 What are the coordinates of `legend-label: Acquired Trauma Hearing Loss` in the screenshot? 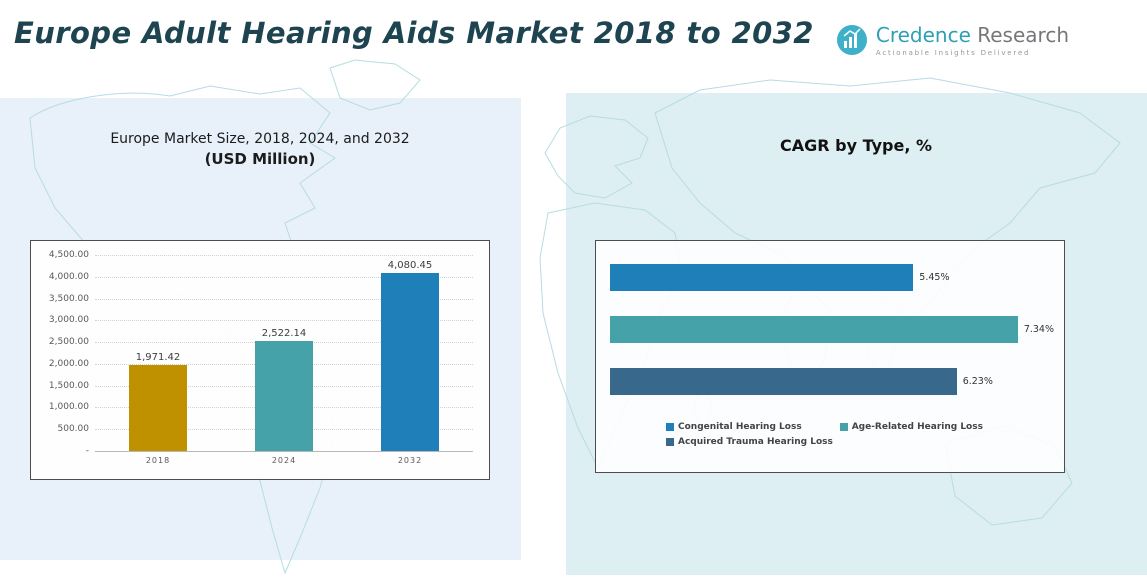 It's located at (755, 442).